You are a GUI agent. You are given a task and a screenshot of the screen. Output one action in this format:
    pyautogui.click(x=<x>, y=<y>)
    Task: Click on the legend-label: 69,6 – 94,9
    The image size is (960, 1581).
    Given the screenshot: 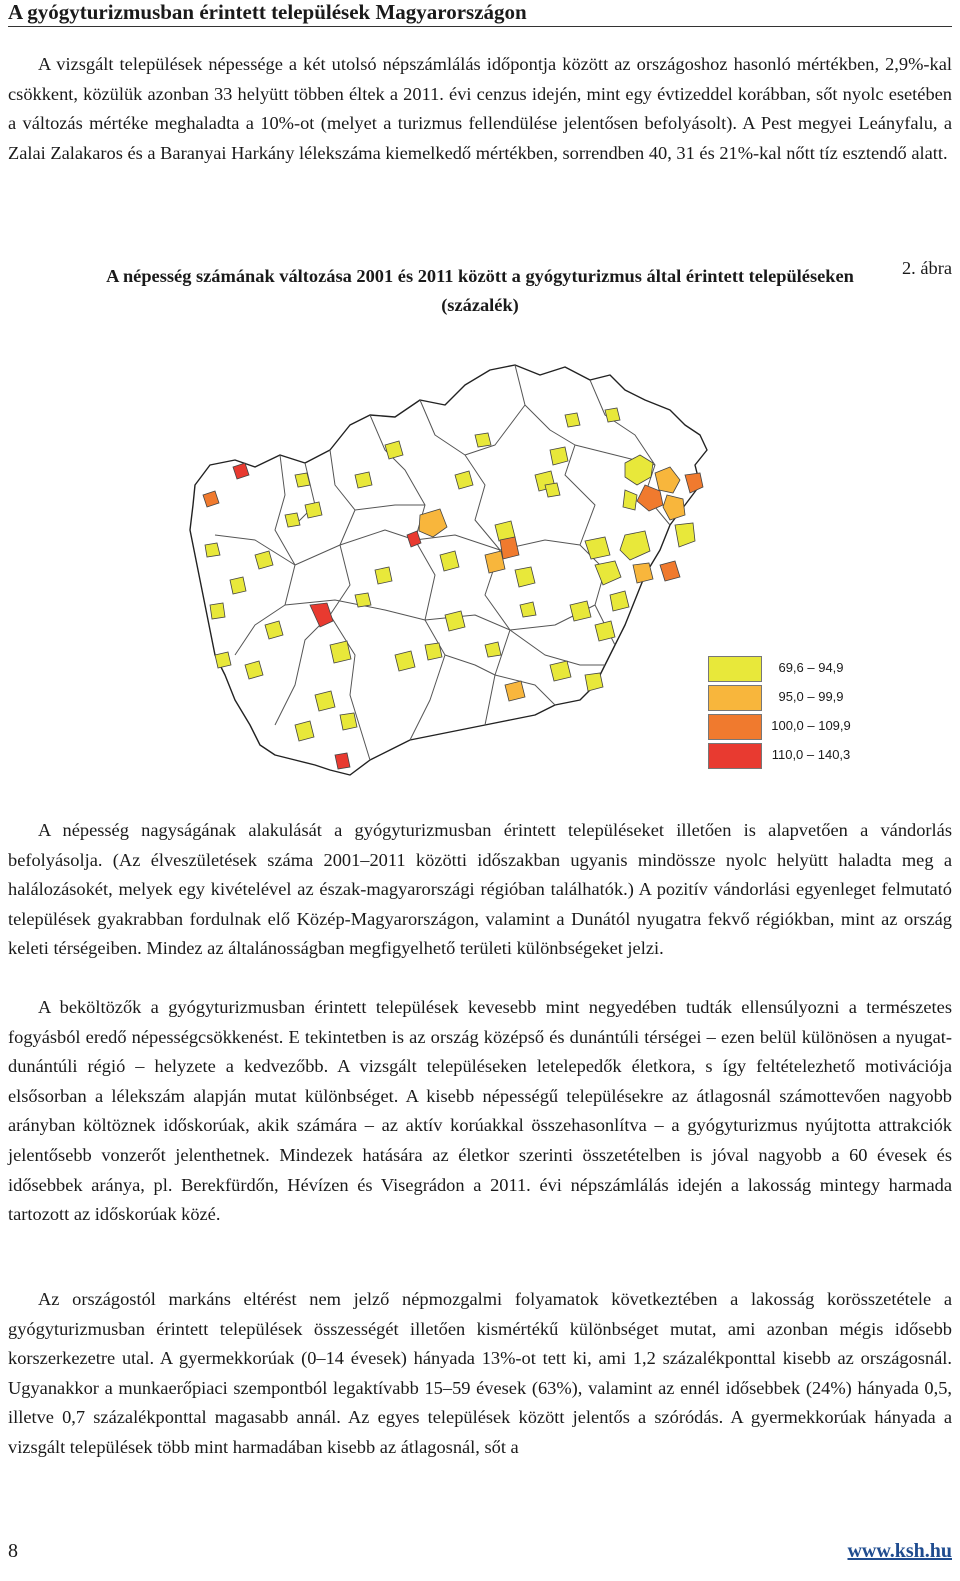 What is the action you would take?
    pyautogui.click(x=811, y=667)
    